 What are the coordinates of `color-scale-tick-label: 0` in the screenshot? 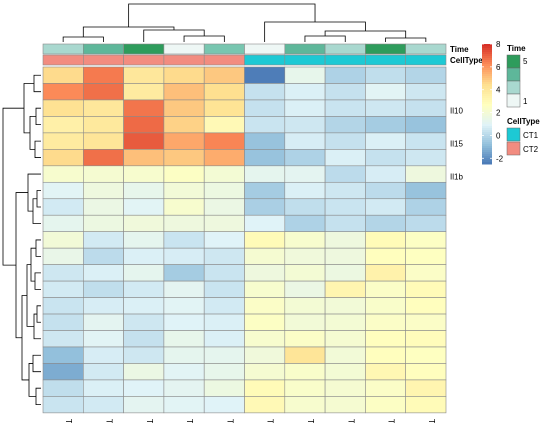 It's located at (498, 135).